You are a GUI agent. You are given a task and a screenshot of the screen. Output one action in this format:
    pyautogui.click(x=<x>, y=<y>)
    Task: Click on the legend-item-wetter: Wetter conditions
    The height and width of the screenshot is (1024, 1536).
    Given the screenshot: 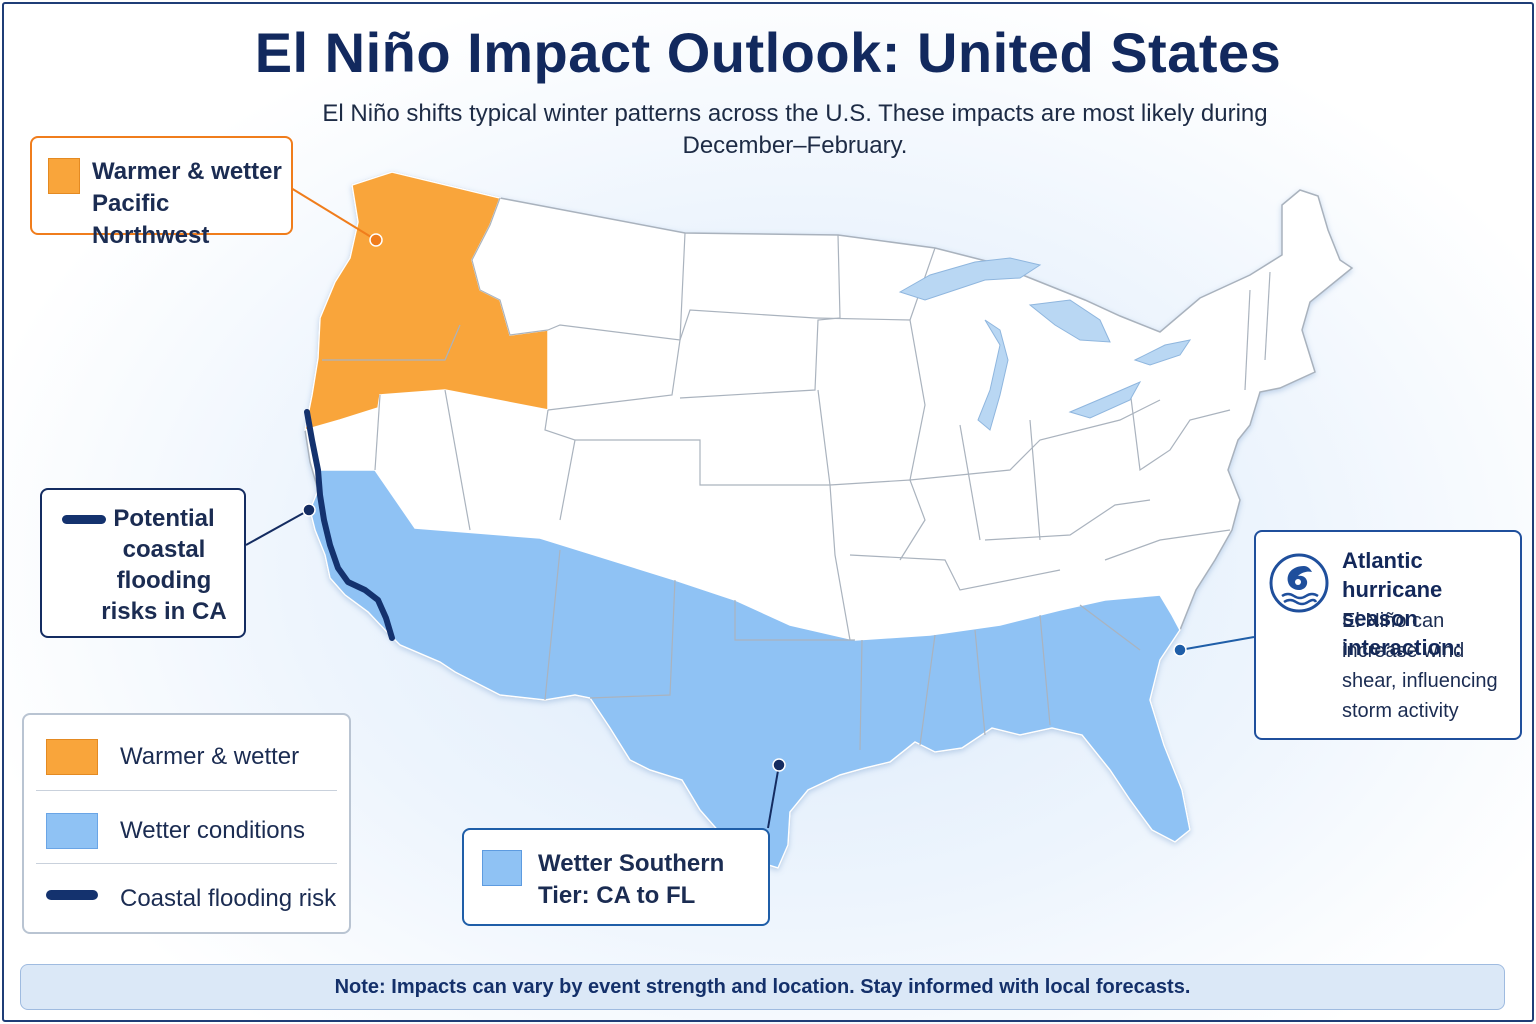 What is the action you would take?
    pyautogui.click(x=186, y=829)
    